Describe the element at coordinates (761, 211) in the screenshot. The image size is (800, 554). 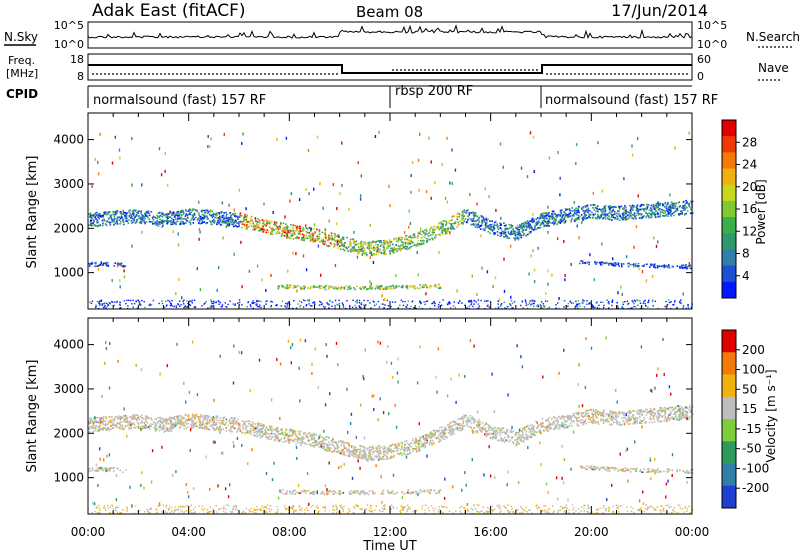
I see `power-colorbar-label: Power [dB]` at that location.